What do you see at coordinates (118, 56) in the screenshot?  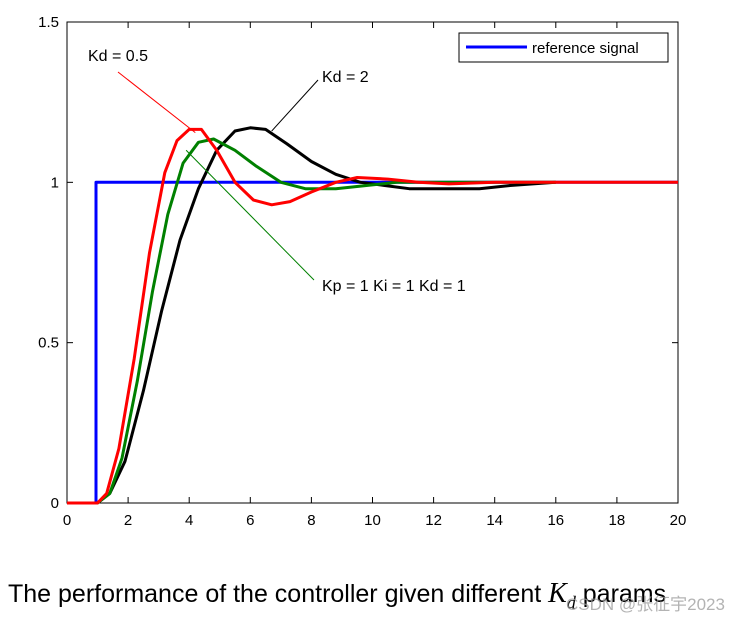 I see `annotation-kd-0-5: Kd = 0.5` at bounding box center [118, 56].